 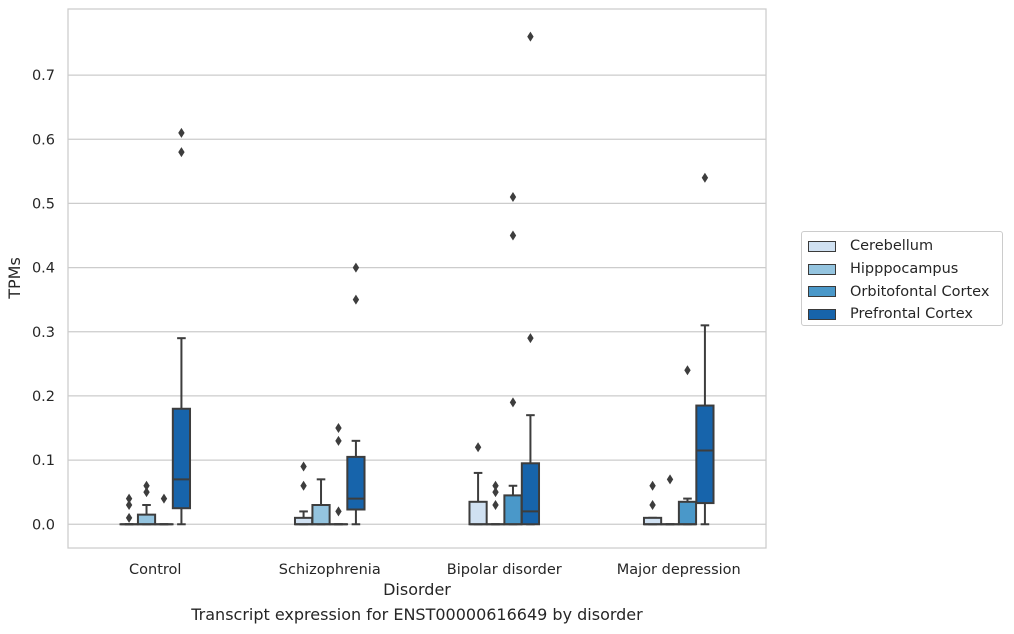 I want to click on x-tick-label: Major depression, so click(x=679, y=570).